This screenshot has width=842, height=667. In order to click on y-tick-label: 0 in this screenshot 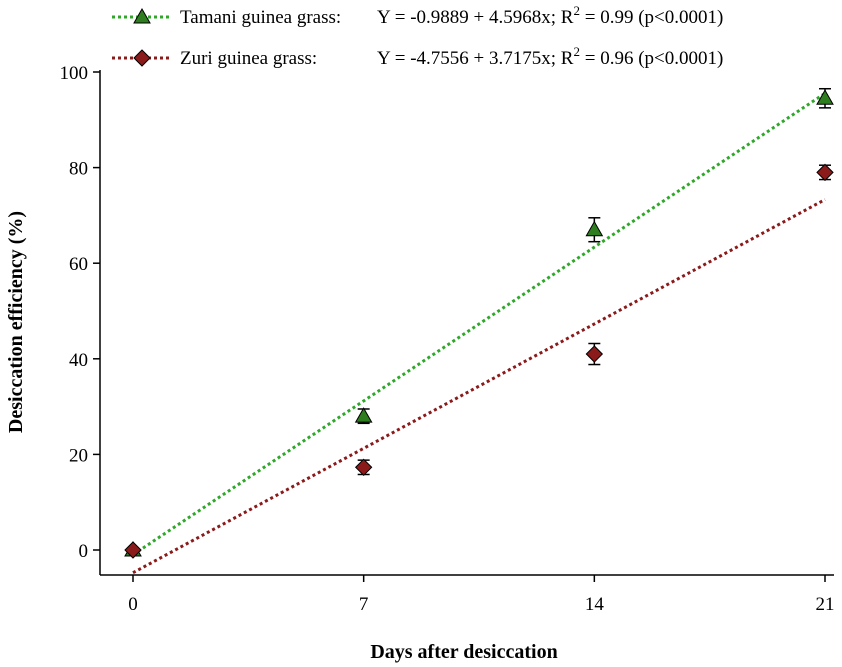, I will do `click(84, 551)`.